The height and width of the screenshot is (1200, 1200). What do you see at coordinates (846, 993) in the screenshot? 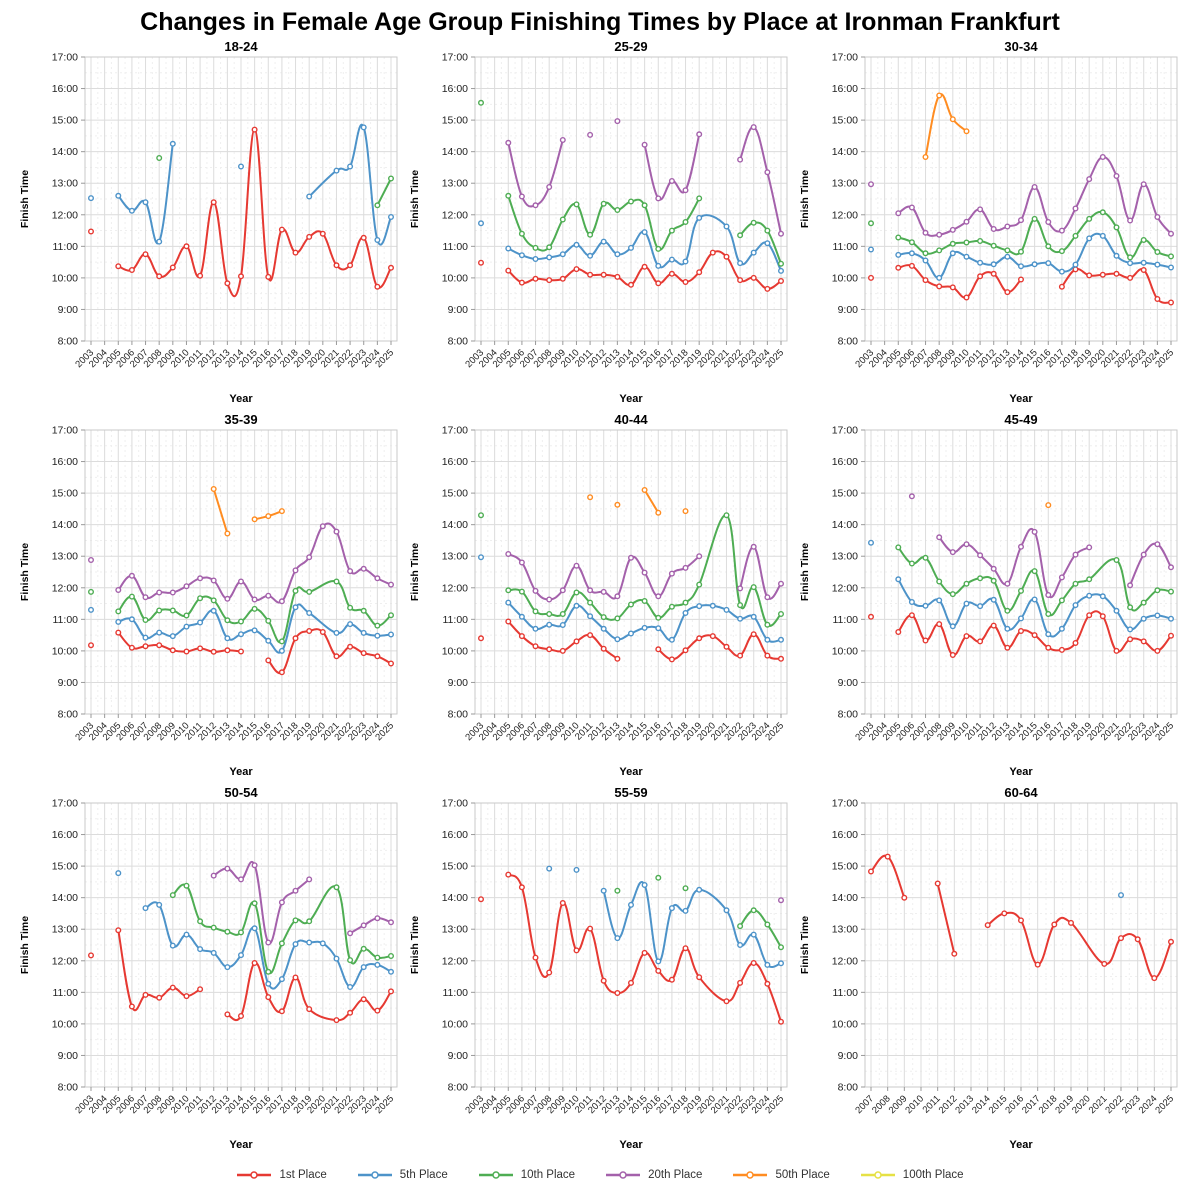
I see `y-tick-label: 11:00` at bounding box center [846, 993].